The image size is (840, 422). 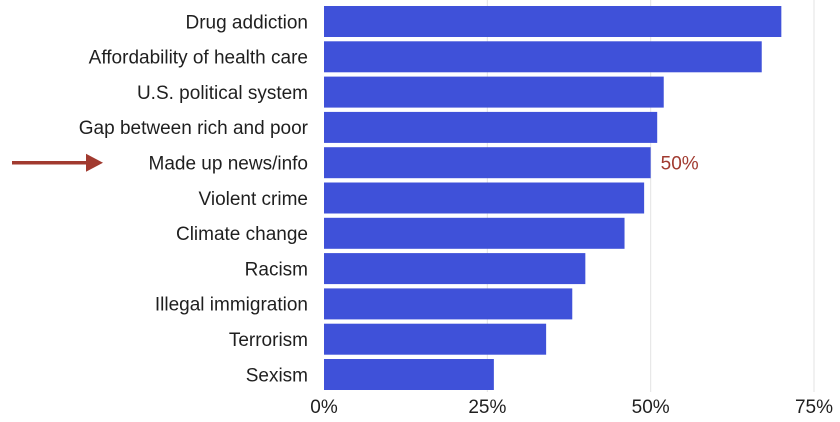 What do you see at coordinates (253, 199) in the screenshot?
I see `category-label: Violent crime` at bounding box center [253, 199].